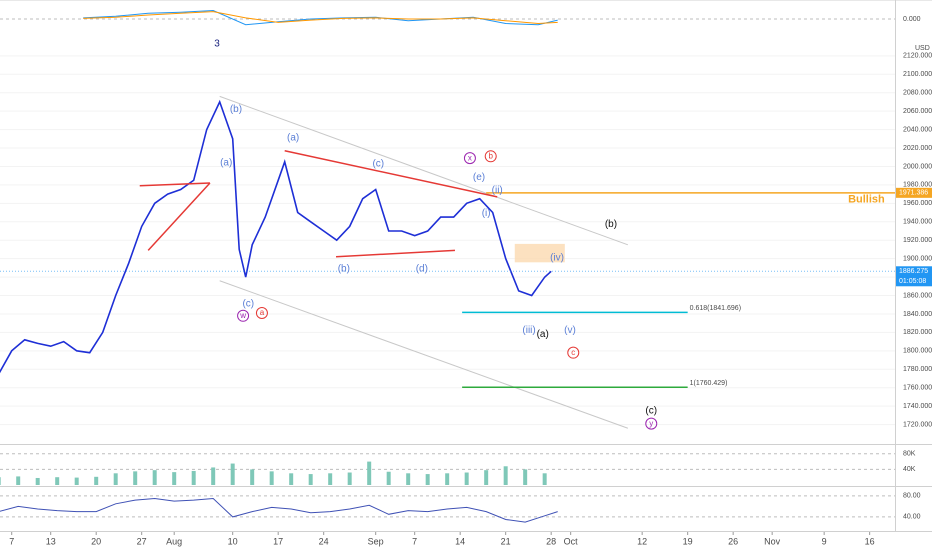 This screenshot has height=550, width=932. Describe the element at coordinates (909, 469) in the screenshot. I see `y-tick-label: 40K` at that location.